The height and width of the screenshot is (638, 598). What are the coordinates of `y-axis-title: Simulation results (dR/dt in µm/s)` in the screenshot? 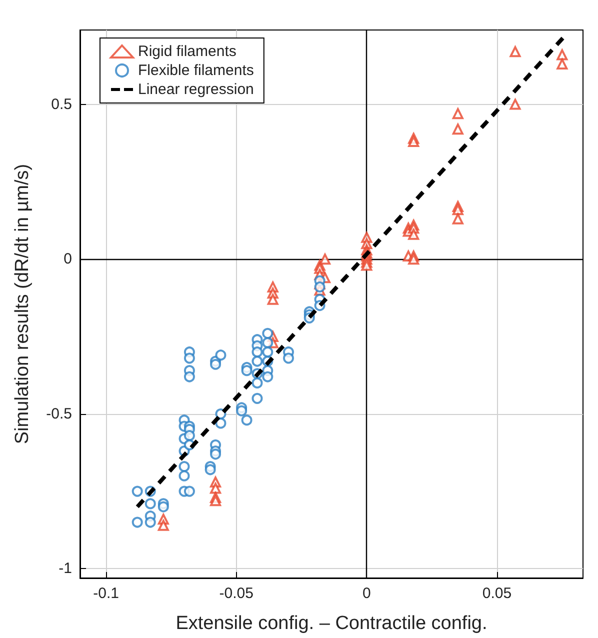 It's located at (22, 304).